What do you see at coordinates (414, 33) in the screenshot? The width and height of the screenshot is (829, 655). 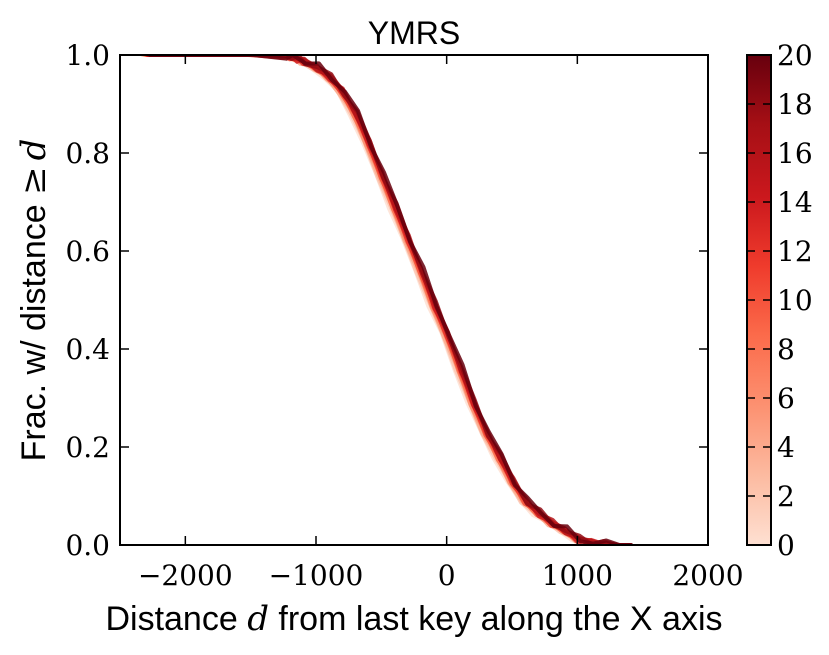 I see `chart-title: YMRS` at bounding box center [414, 33].